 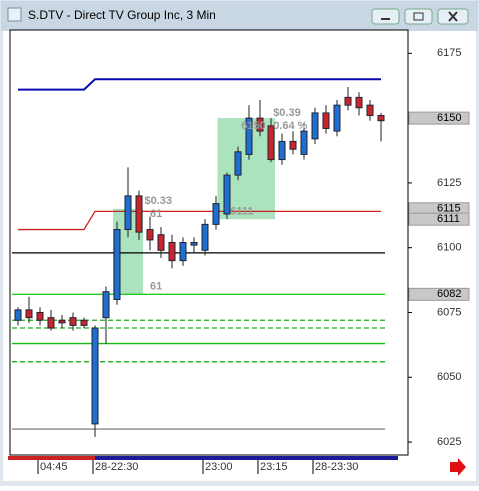 What do you see at coordinates (159, 201) in the screenshot?
I see `annotation: $0.33` at bounding box center [159, 201].